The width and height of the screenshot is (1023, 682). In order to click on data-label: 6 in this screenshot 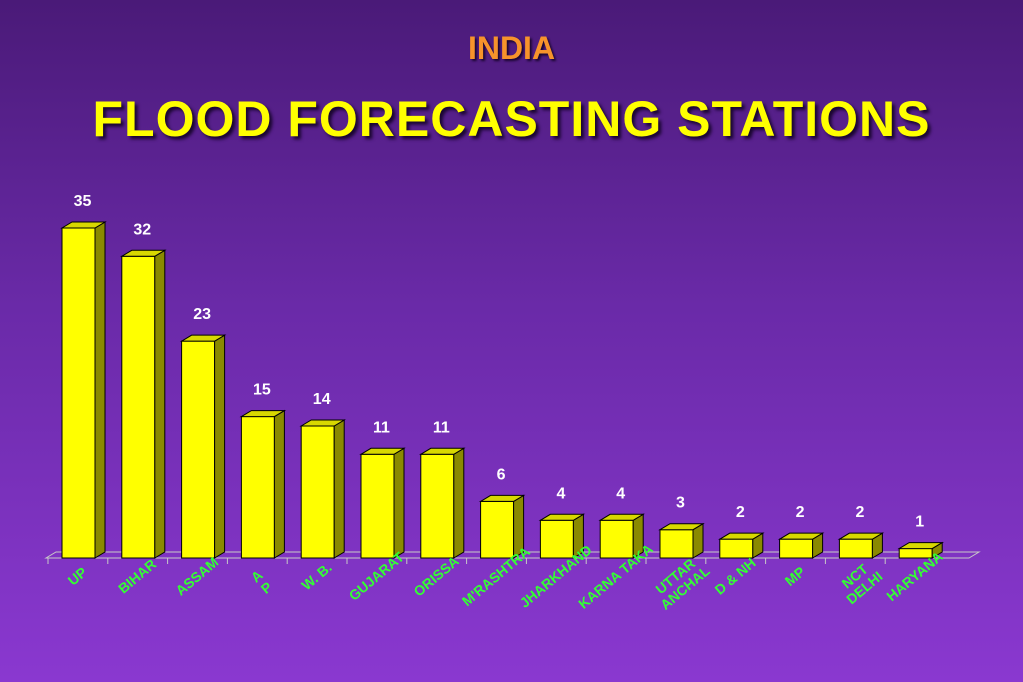, I will do `click(501, 474)`.